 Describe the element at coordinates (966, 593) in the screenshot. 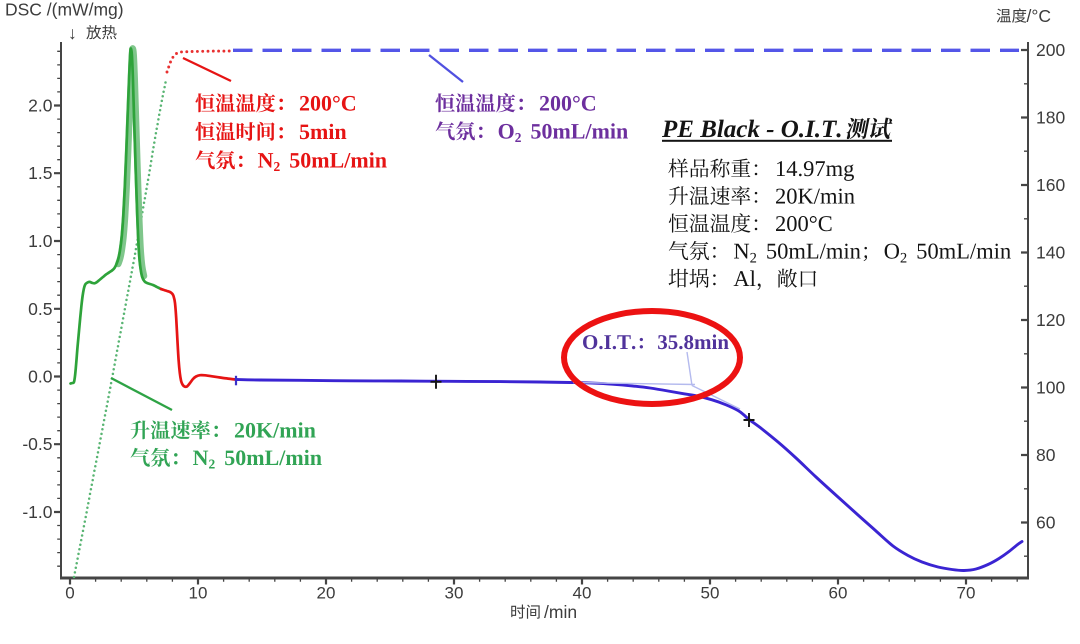

I see `svg-text: 70` at that location.